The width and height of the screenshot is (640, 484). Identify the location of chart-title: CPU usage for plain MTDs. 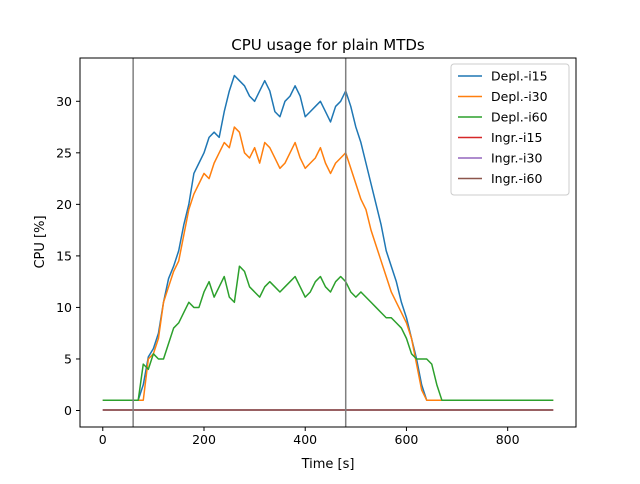
(328, 45).